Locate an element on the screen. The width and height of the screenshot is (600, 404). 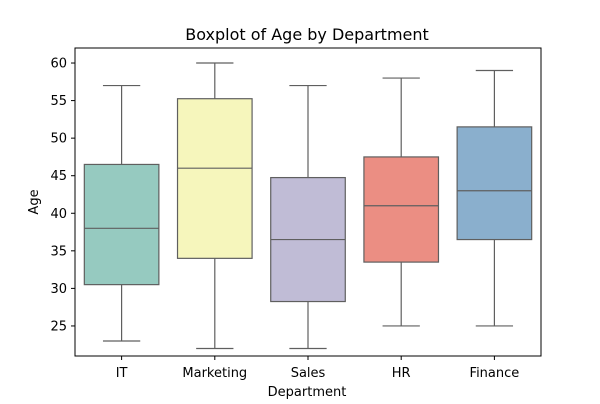
box-it is located at coordinates (121, 224).